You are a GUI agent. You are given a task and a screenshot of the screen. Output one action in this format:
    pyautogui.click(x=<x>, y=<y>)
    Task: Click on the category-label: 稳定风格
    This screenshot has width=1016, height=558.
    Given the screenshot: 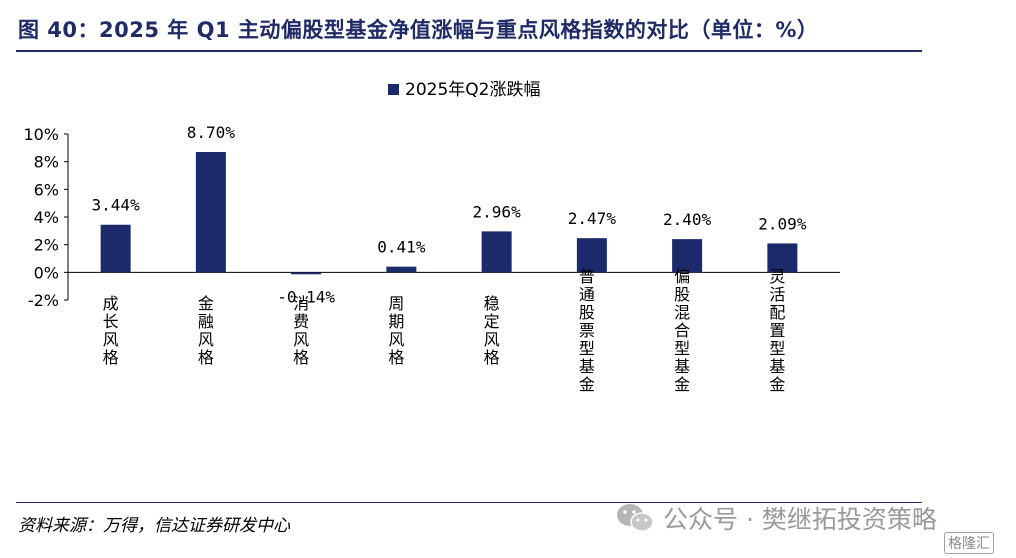 What is the action you would take?
    pyautogui.click(x=490, y=331)
    